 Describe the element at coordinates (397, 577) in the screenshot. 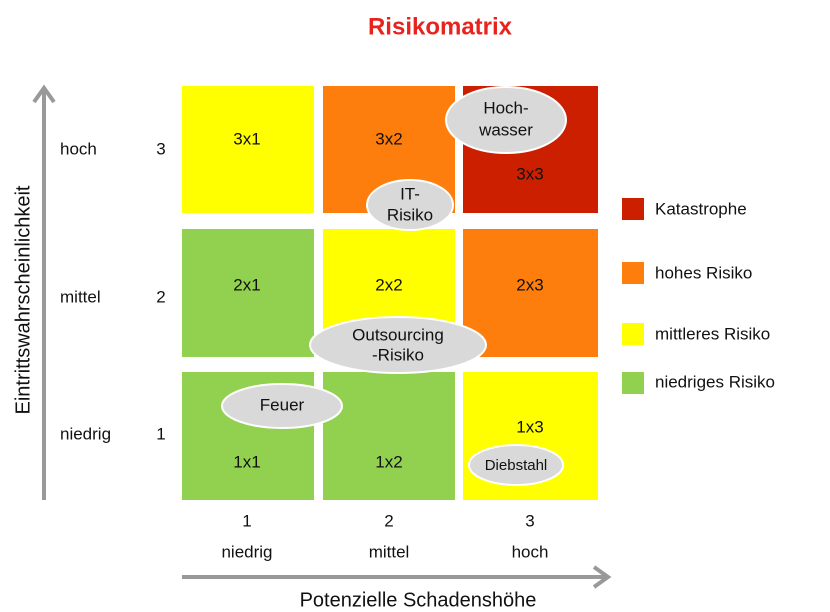

I see `x-axis-arrow` at that location.